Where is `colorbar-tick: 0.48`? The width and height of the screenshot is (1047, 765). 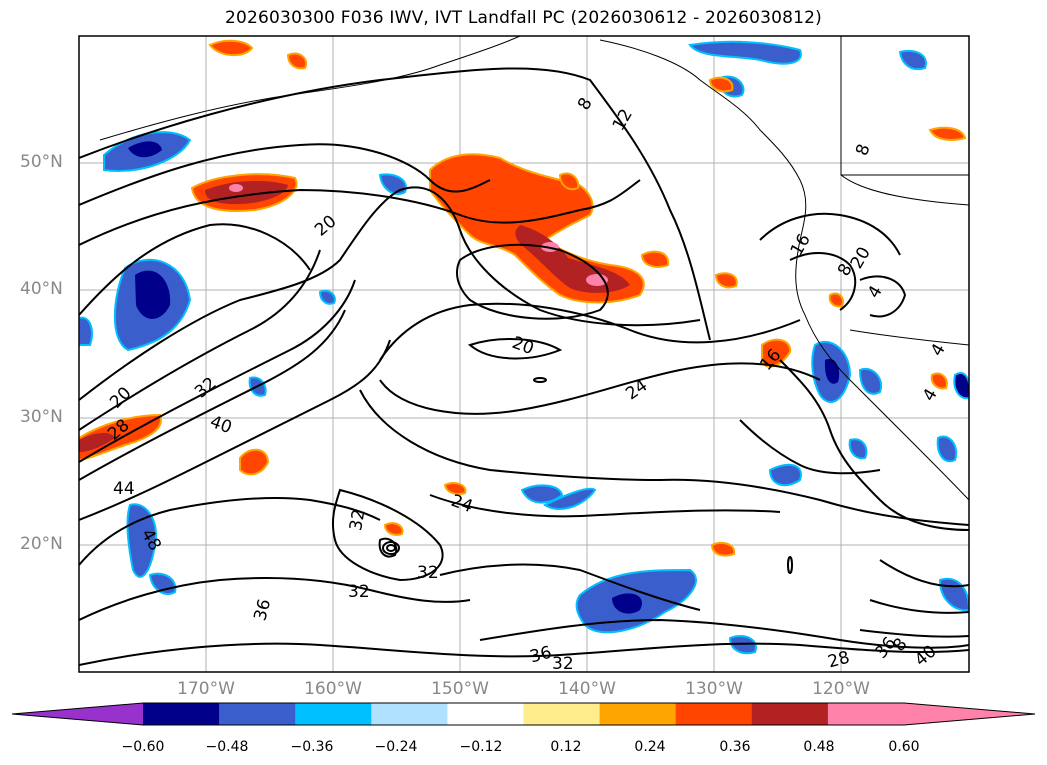
colorbar-tick: 0.48 is located at coordinates (819, 747).